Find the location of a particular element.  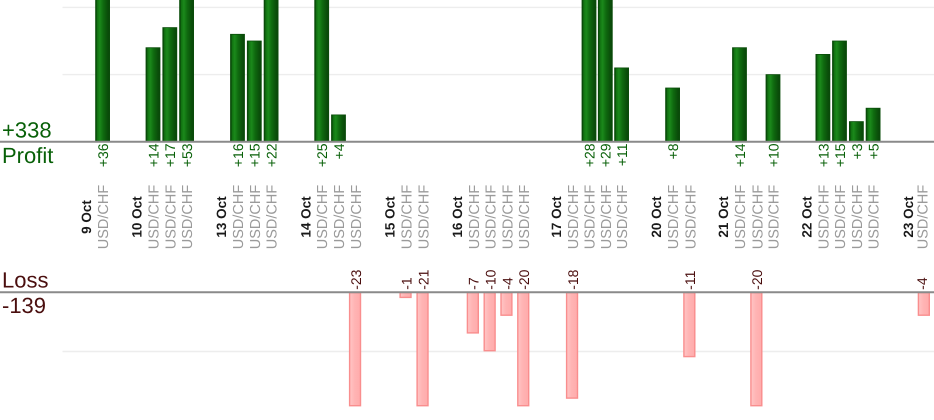

svg-text: Profit is located at coordinates (27, 155).